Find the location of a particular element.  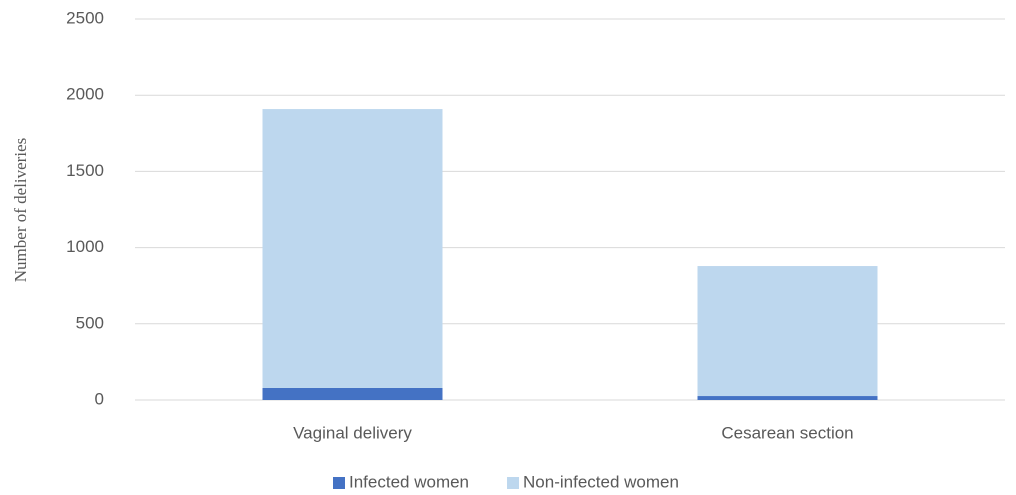

y-tick-label: 1500 is located at coordinates (85, 170).